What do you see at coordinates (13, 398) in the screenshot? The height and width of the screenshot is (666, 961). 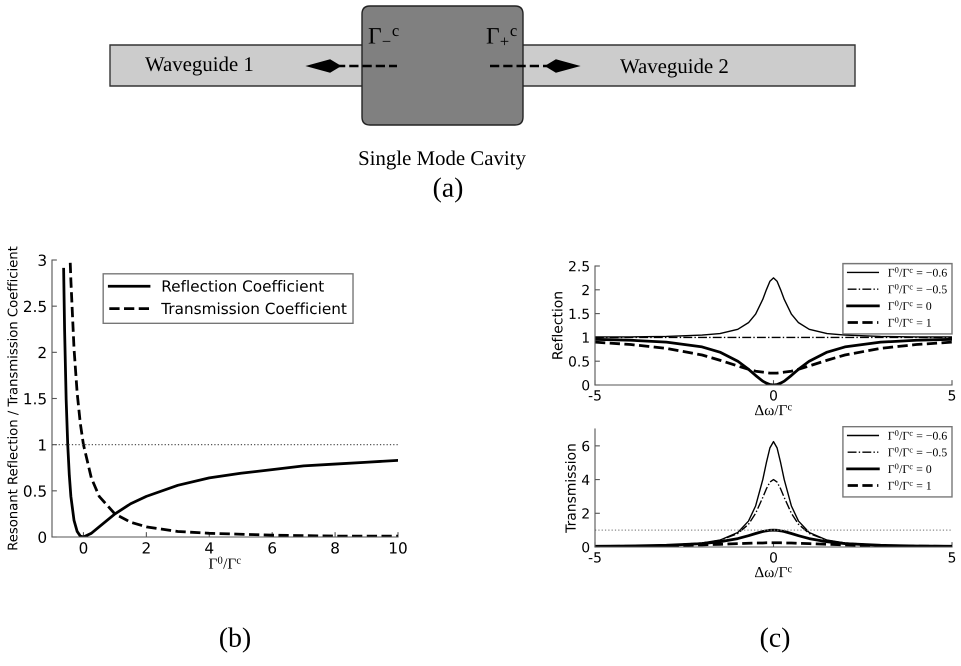 I see `y-axis-title: Resonant Reflection / Transmission Coefficient` at bounding box center [13, 398].